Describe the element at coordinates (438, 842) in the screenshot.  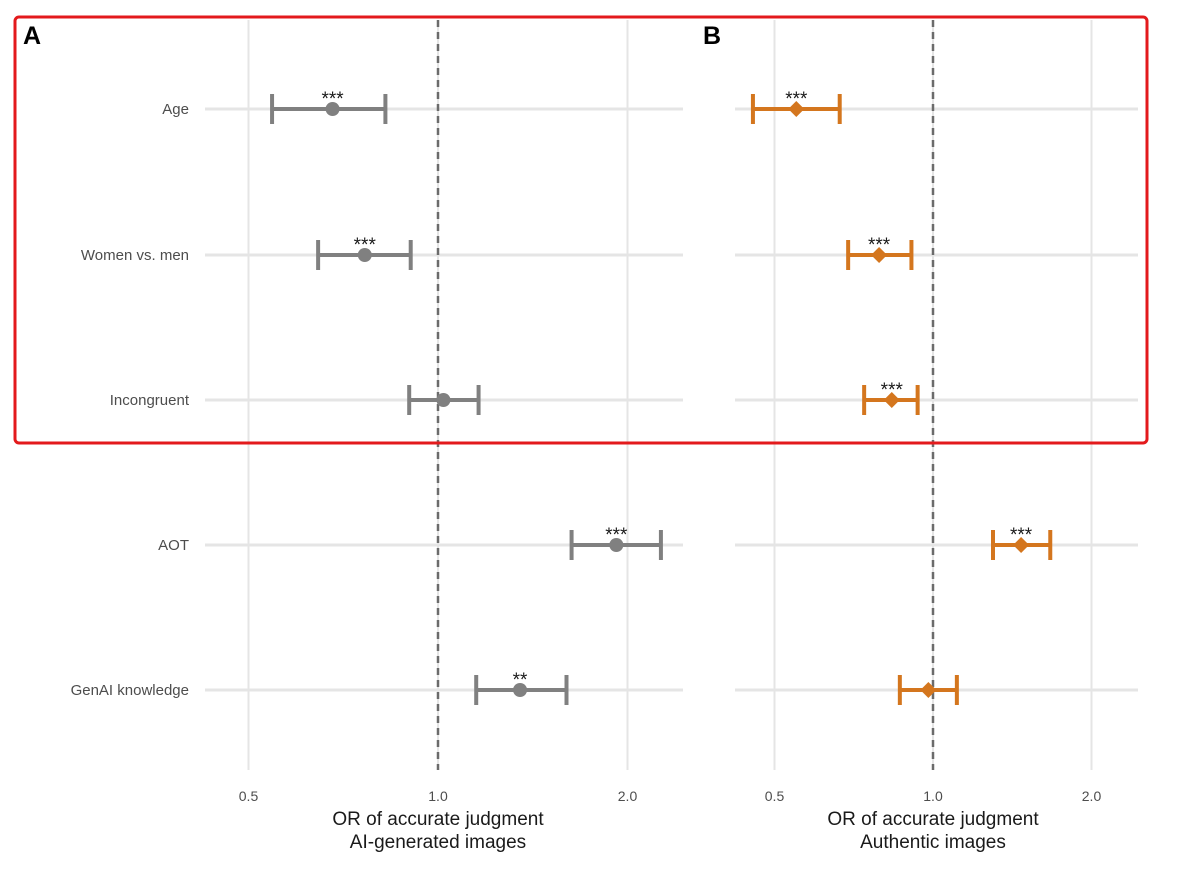
I see `x-axis-title: AI-generated images` at that location.